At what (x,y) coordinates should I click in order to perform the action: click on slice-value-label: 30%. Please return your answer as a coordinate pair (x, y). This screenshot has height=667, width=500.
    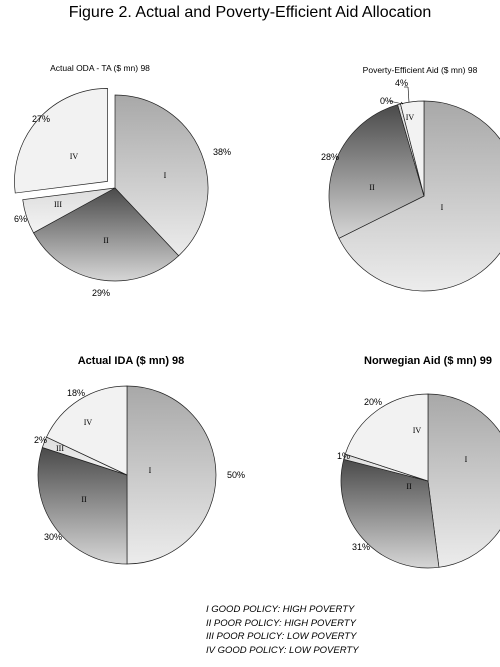
    Looking at the image, I should click on (53, 537).